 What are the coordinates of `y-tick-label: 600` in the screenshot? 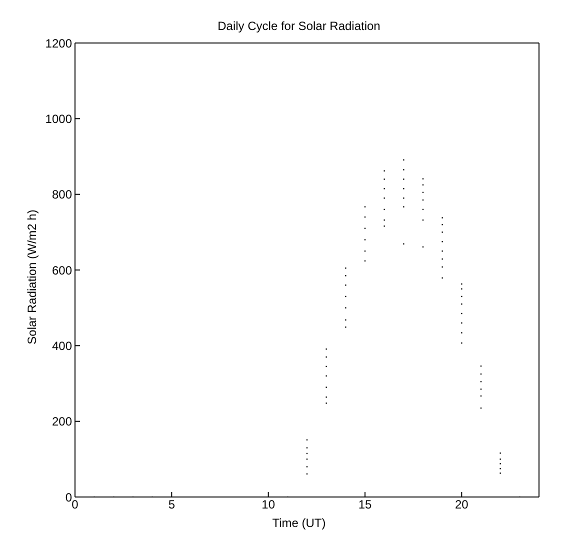 It's located at (62, 270).